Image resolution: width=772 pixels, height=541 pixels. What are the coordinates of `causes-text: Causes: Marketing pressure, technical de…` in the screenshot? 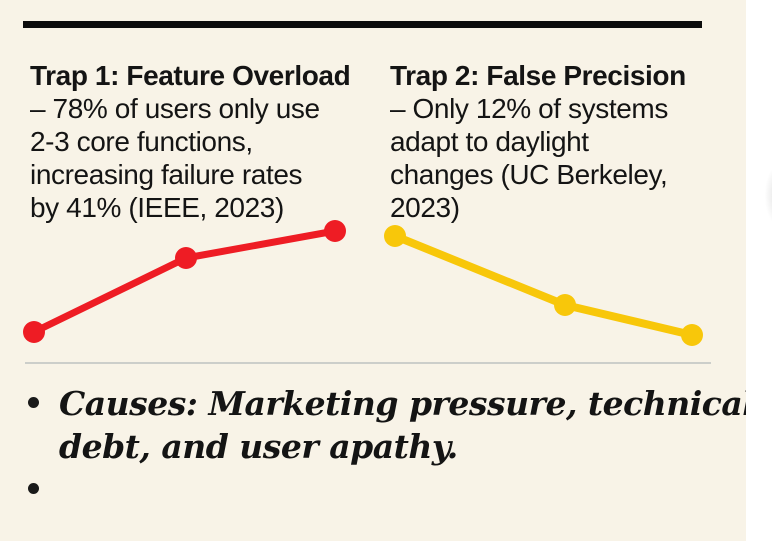 It's located at (407, 425).